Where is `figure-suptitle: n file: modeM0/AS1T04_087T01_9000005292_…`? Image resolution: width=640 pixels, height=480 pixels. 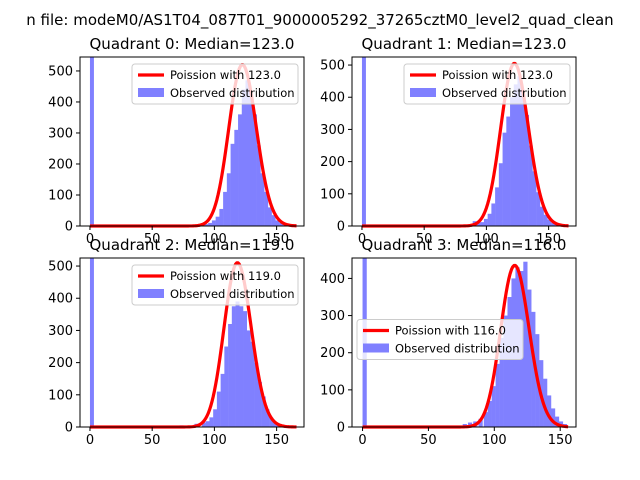
figure-suptitle: n file: modeM0/AS1T04_087T01_9000005292_… is located at coordinates (319, 20).